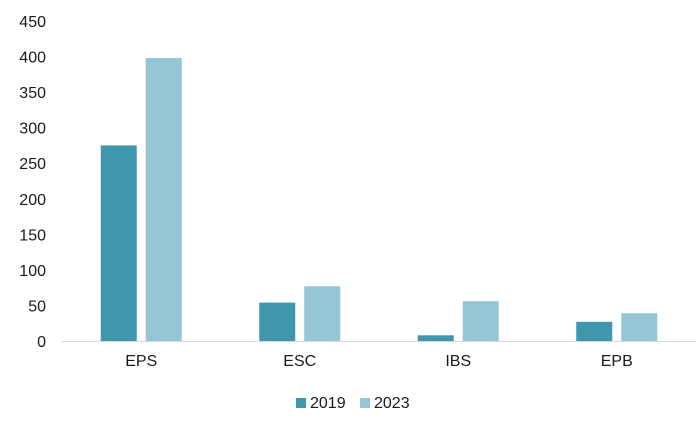 Image resolution: width=700 pixels, height=429 pixels. I want to click on bar-epb-2023, so click(639, 327).